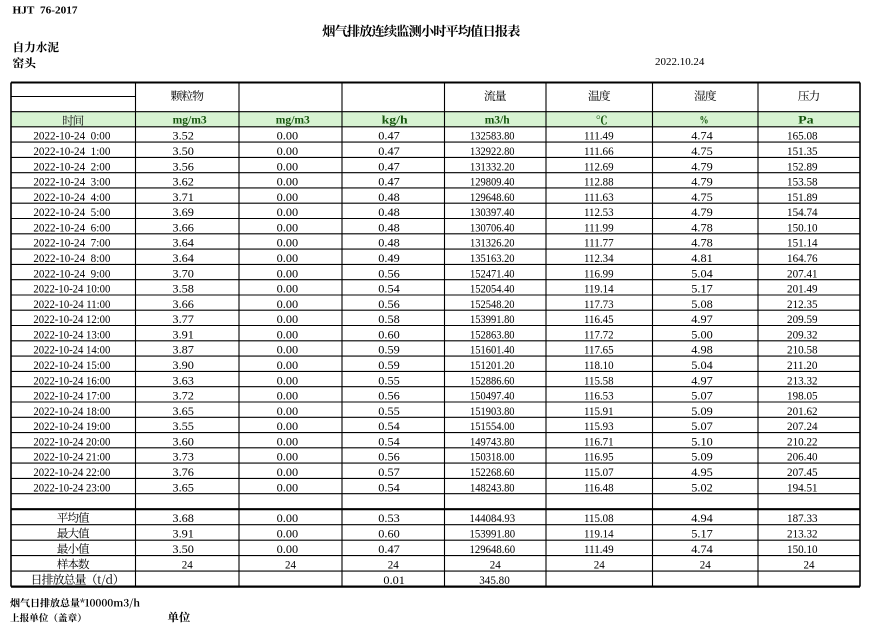 This screenshot has height=630, width=872. What do you see at coordinates (802, 183) in the screenshot?
I see `svg-text: 153.58` at bounding box center [802, 183].